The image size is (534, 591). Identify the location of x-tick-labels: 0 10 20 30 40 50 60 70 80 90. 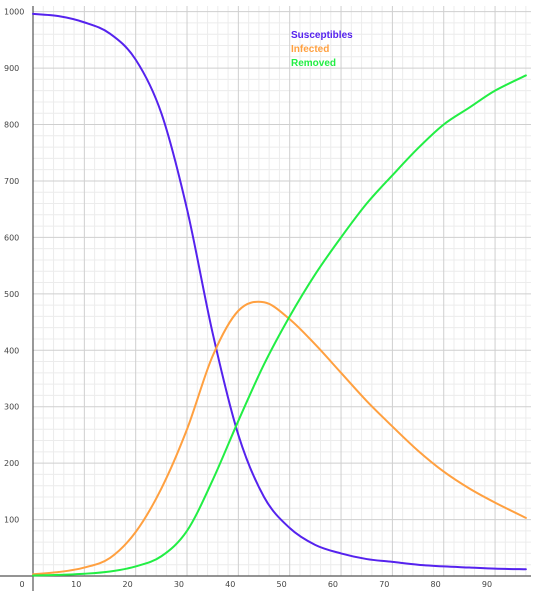
(255, 584).